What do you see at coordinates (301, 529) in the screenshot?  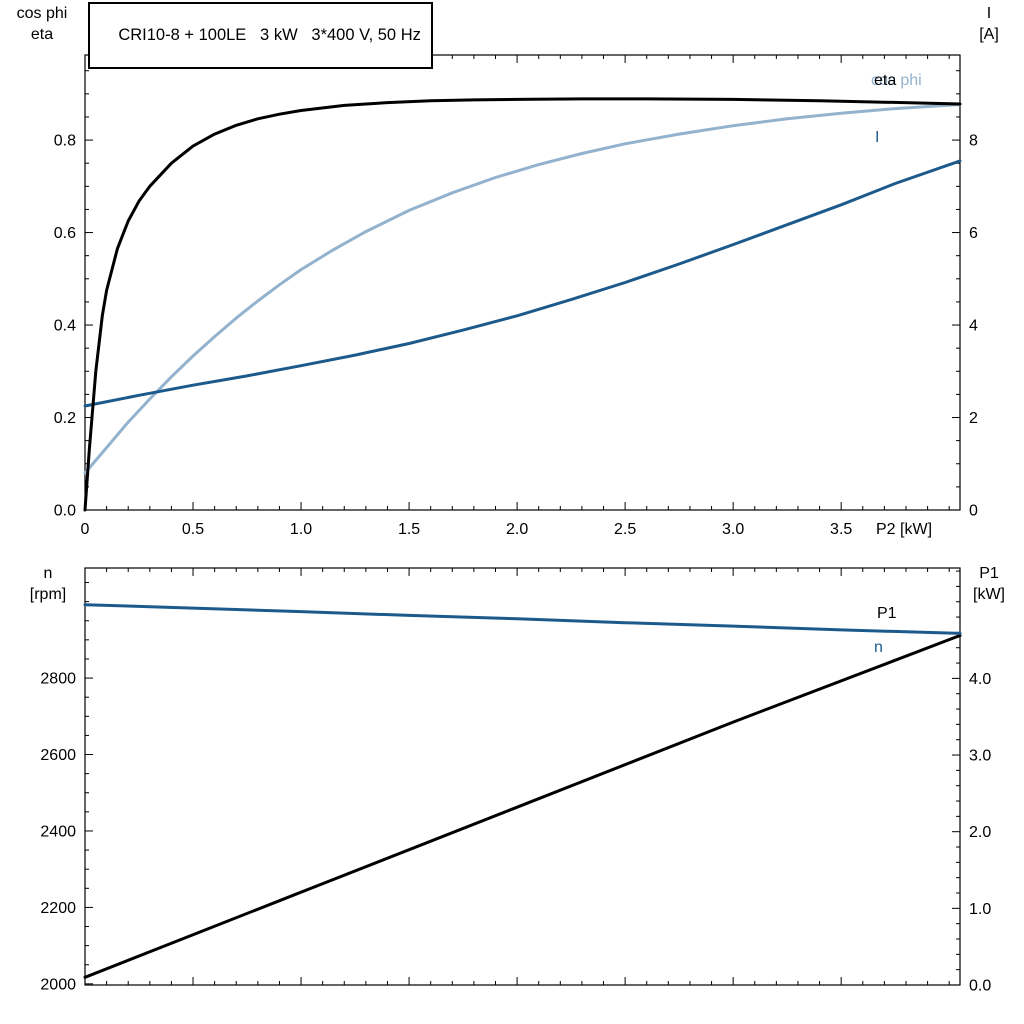 I see `x-tick-label: 1.0` at bounding box center [301, 529].